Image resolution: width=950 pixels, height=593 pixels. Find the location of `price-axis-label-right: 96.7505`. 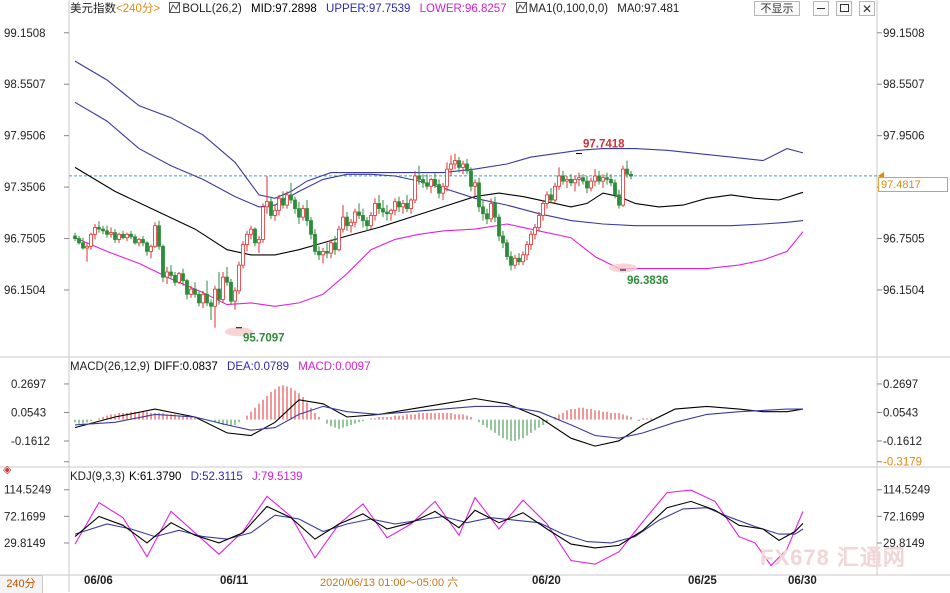

price-axis-label-right: 96.7505 is located at coordinates (904, 240).